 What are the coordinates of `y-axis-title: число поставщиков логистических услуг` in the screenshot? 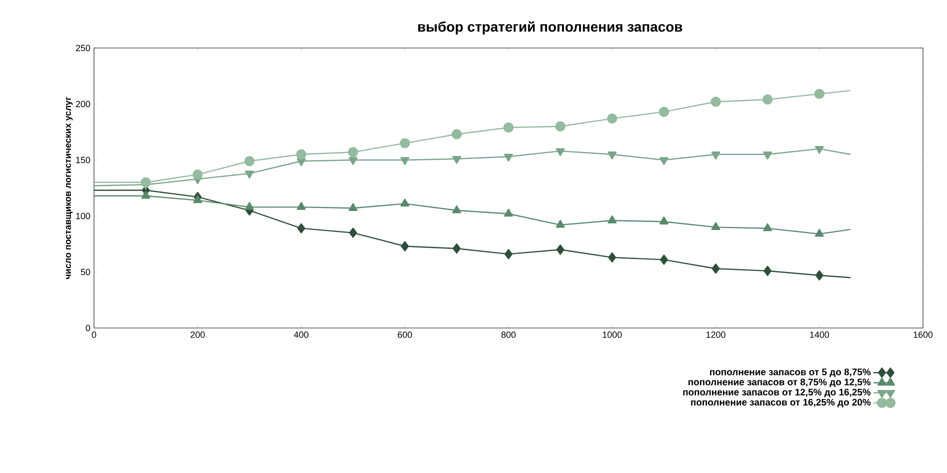 It's located at (69, 187).